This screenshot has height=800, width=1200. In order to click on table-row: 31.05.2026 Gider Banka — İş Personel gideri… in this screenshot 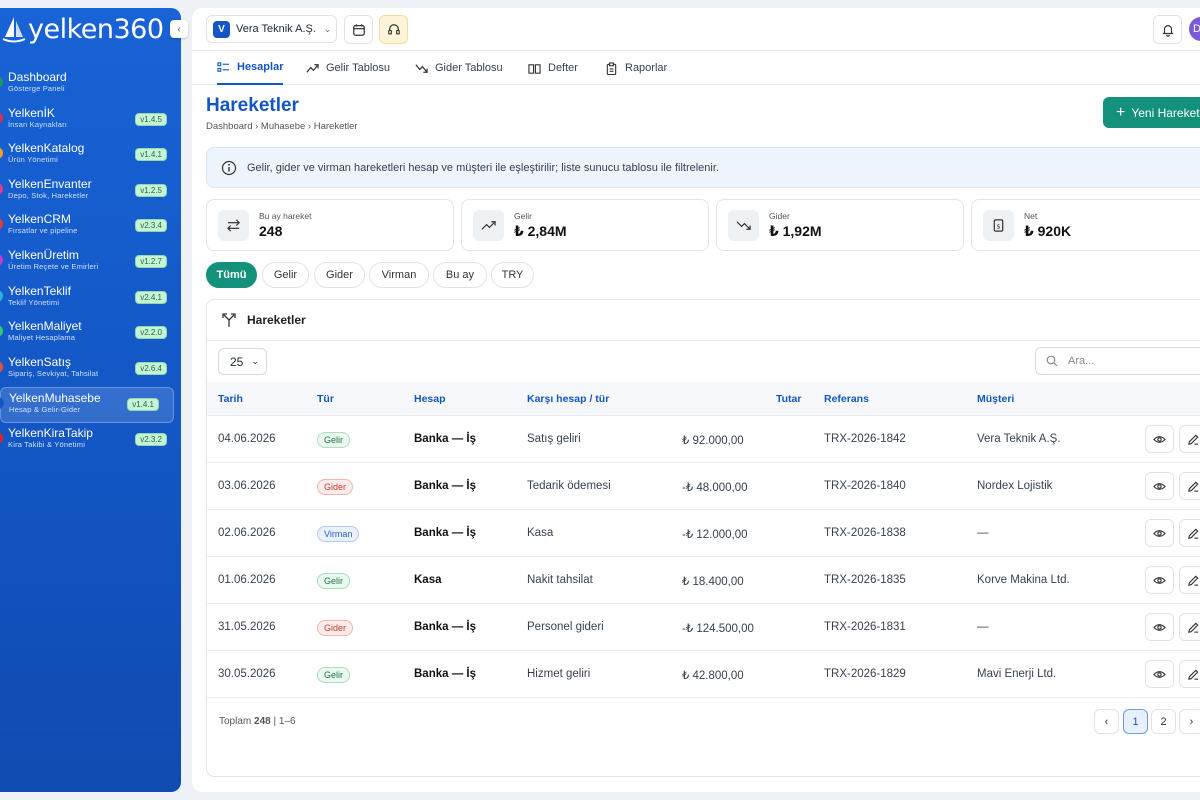, I will do `click(703, 627)`.